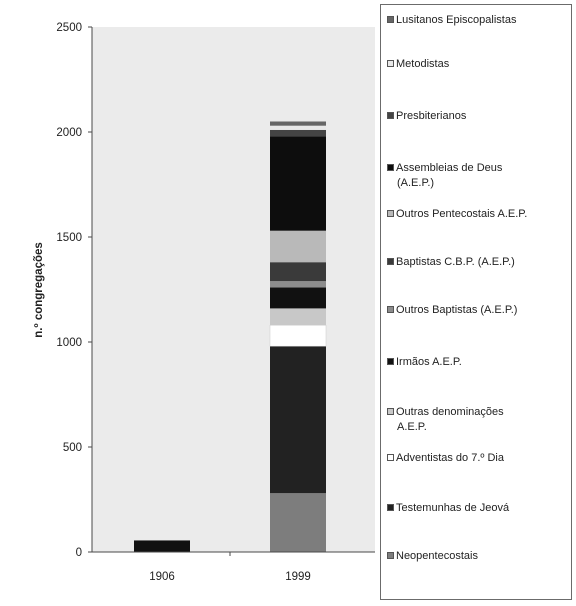 The height and width of the screenshot is (606, 576). Describe the element at coordinates (478, 362) in the screenshot. I see `legend-item: Irmãos A.E.P.` at that location.